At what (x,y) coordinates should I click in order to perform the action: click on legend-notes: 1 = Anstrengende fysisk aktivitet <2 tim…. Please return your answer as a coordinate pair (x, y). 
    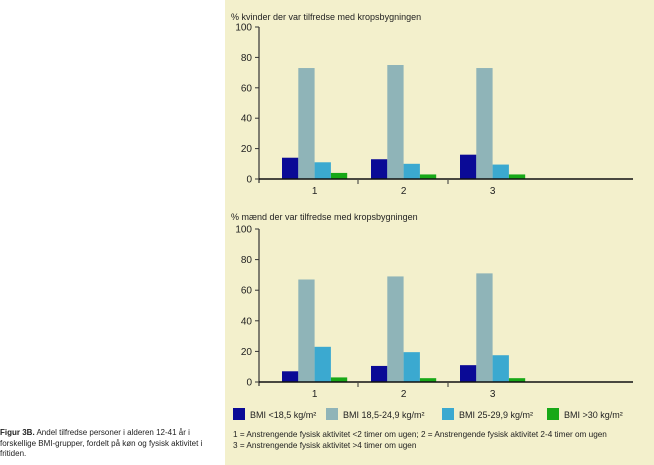
    Looking at the image, I should click on (443, 440).